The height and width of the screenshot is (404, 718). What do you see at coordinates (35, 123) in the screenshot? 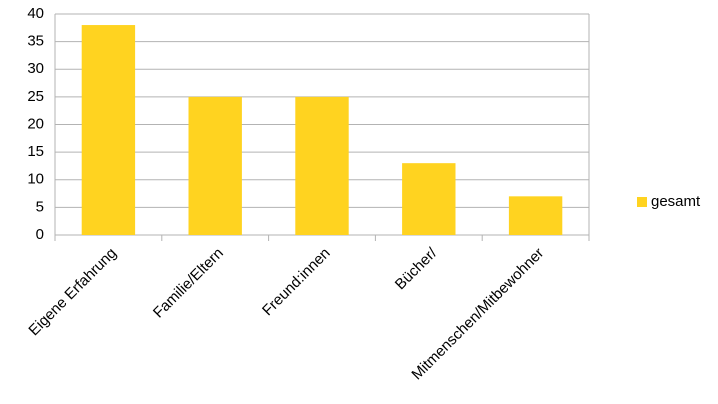
I see `y-tick-label: 20` at bounding box center [35, 123].